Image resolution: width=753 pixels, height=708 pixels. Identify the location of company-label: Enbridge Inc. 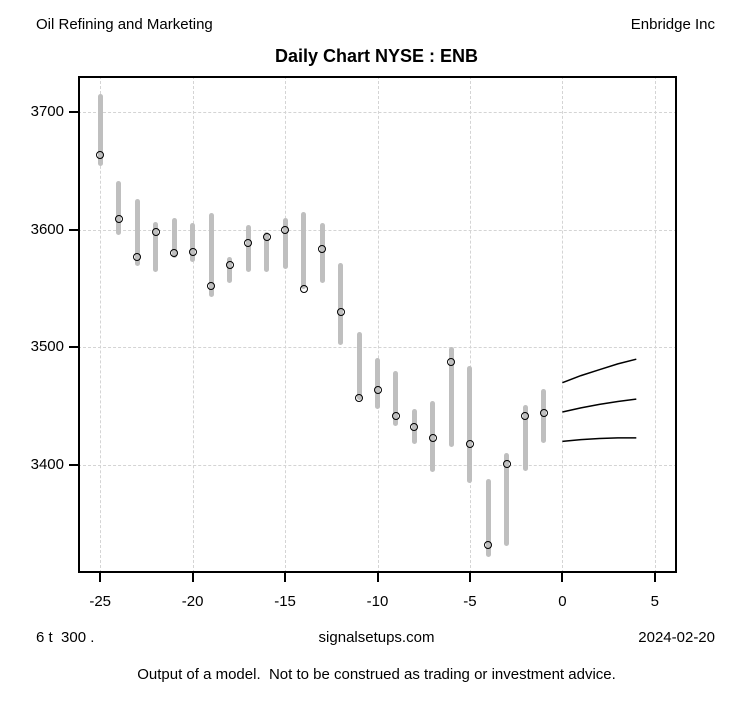
(672, 24).